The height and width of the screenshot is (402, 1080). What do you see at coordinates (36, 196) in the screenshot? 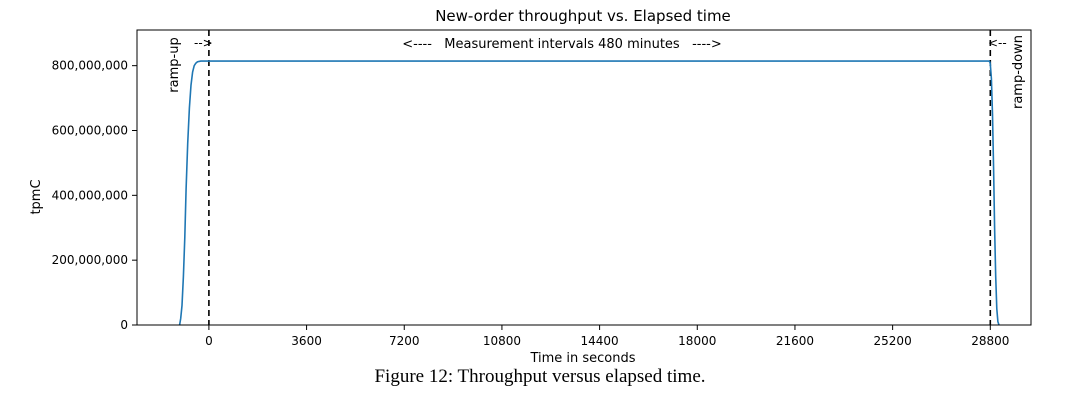
I see `y-axis-label: tpmC` at bounding box center [36, 196].